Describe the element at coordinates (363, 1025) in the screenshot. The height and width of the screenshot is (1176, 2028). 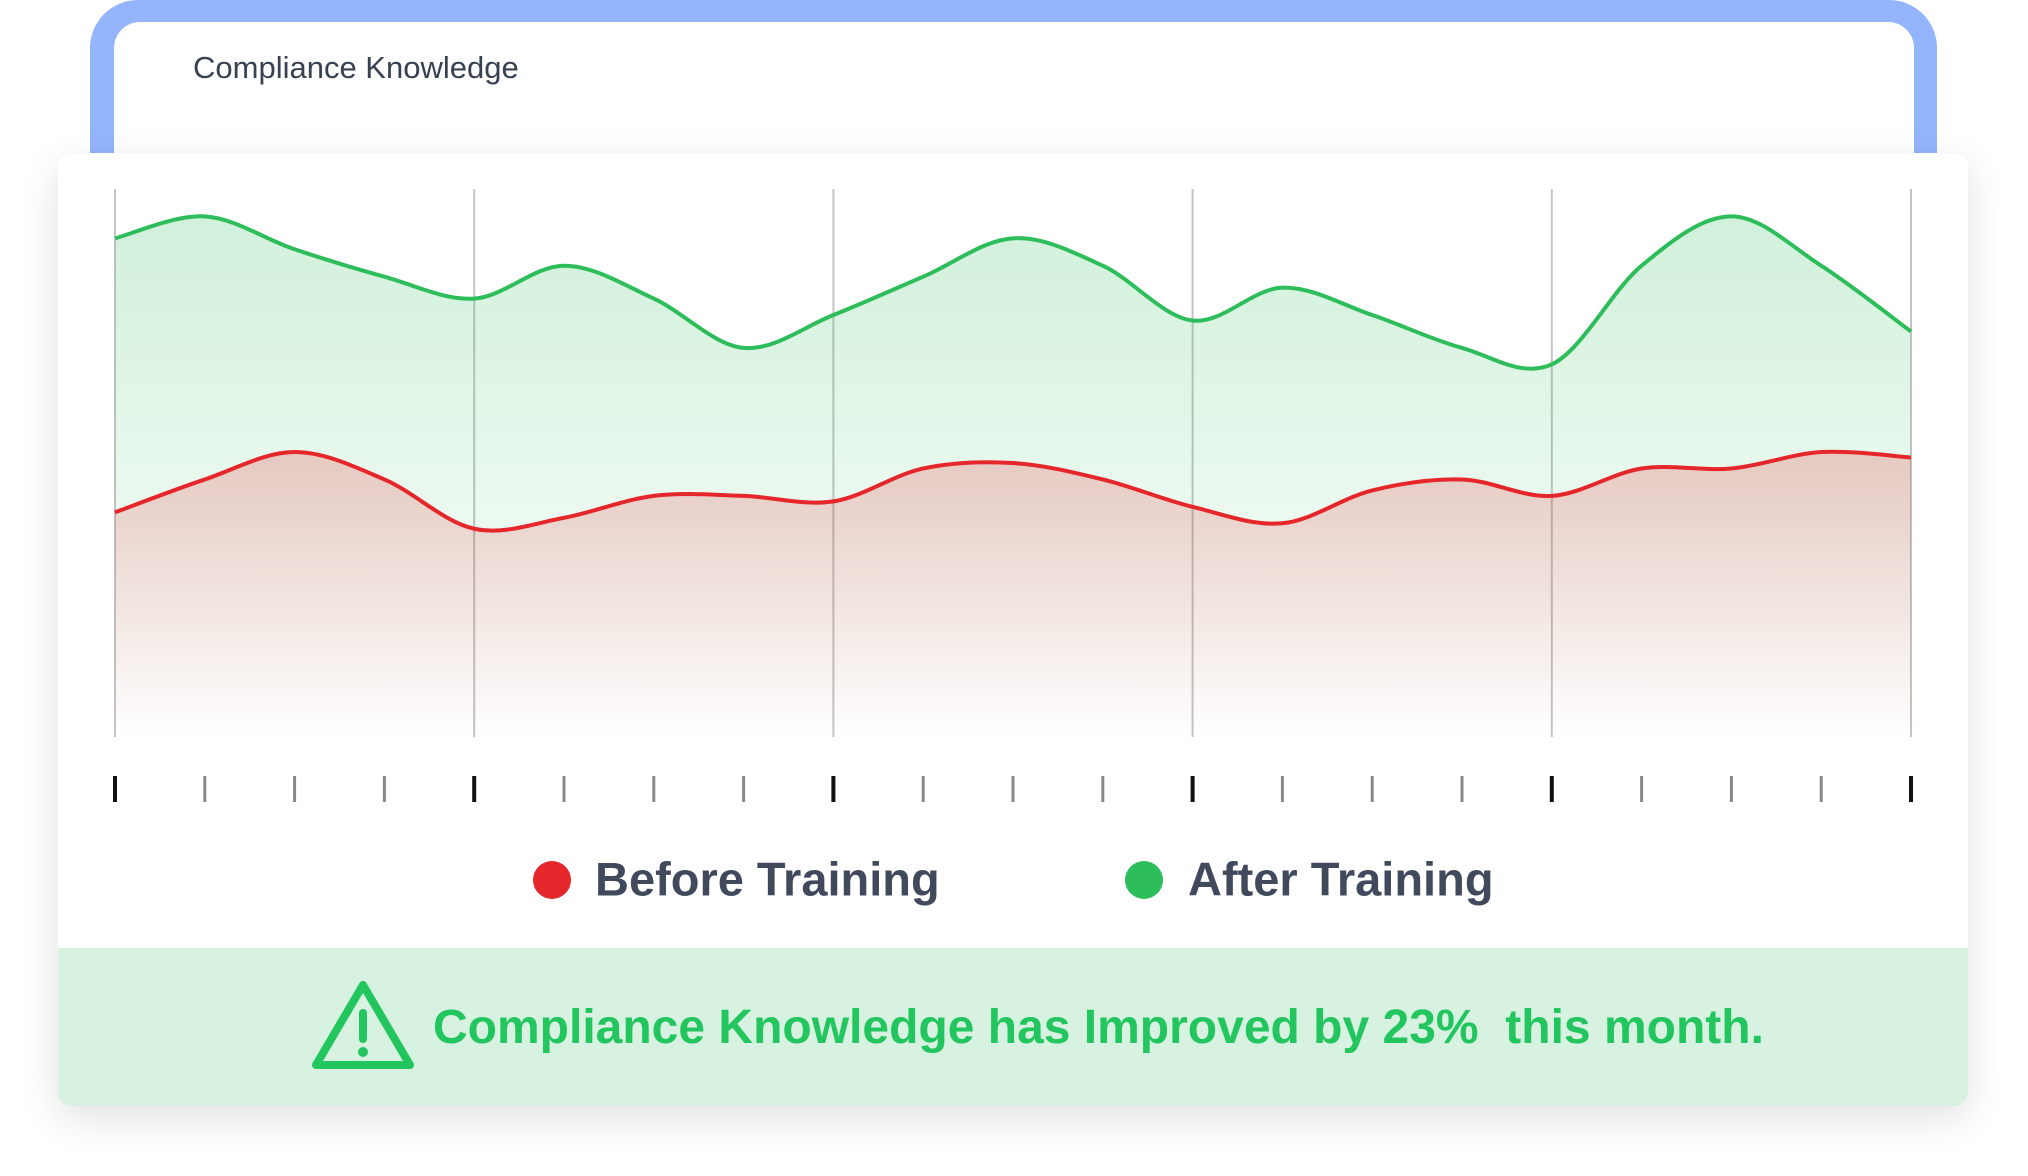
I see `warning-icon` at that location.